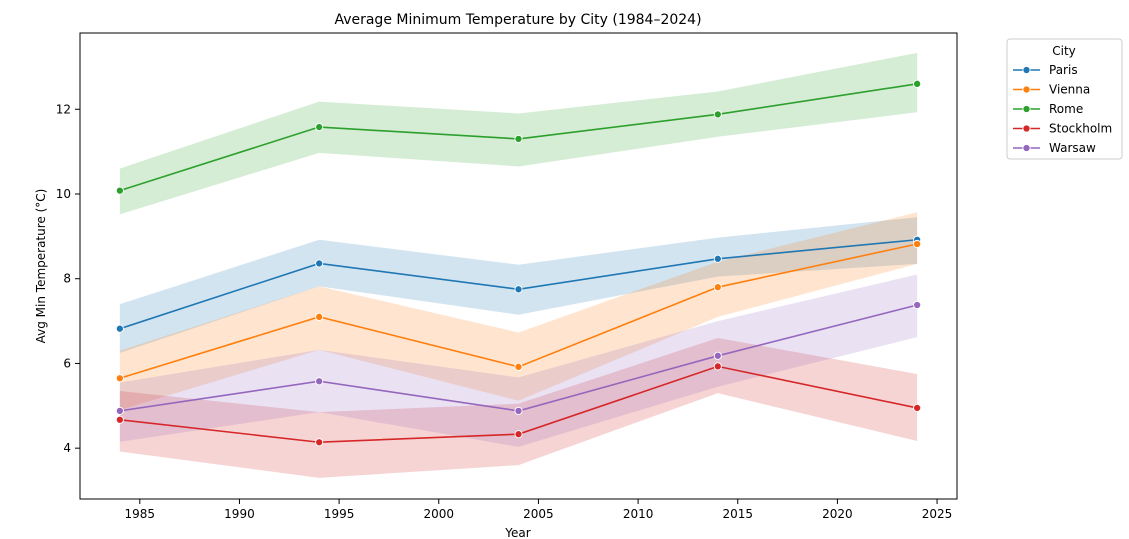 This screenshot has height=539, width=1129. I want to click on point-stockholm-2024, so click(917, 407).